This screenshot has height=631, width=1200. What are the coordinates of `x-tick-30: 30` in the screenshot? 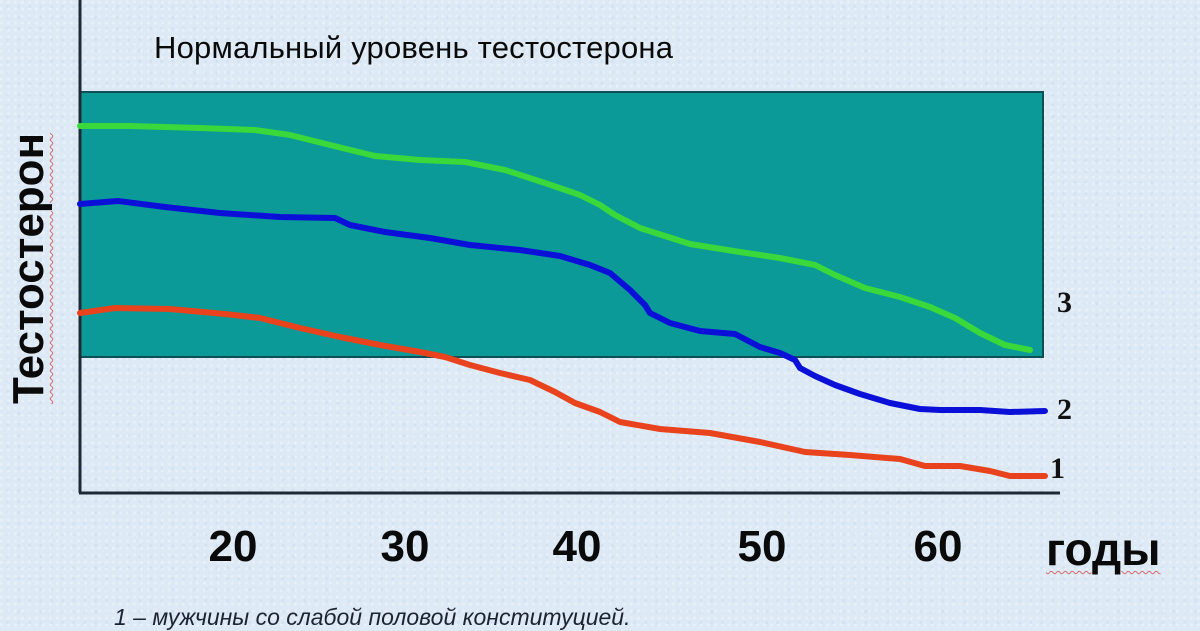 It's located at (405, 546).